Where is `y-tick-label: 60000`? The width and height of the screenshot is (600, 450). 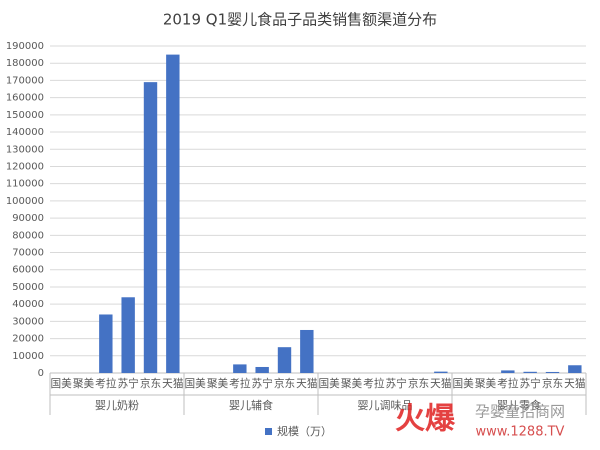 y-tick-label: 60000 is located at coordinates (28, 270).